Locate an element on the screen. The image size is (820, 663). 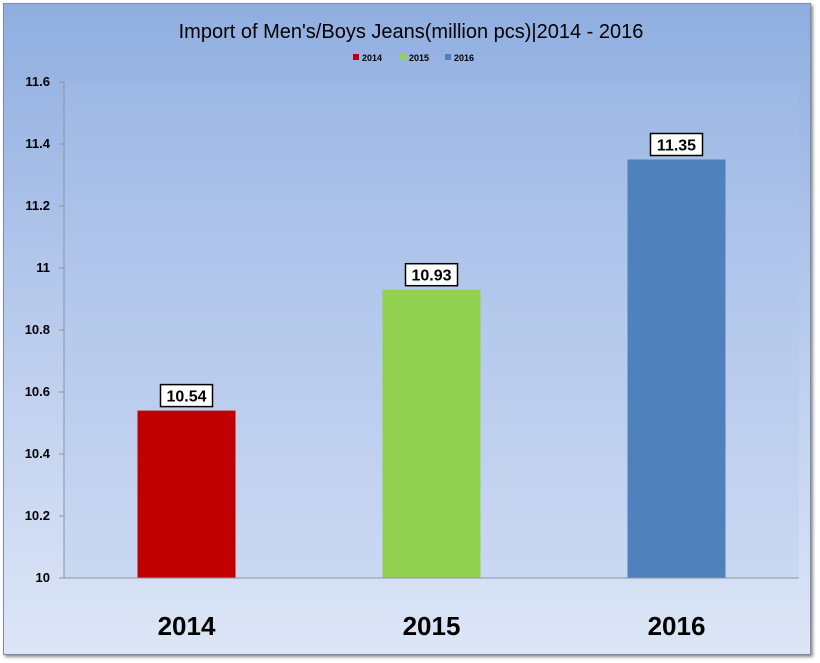
legend-label-2016: 2016 is located at coordinates (464, 58).